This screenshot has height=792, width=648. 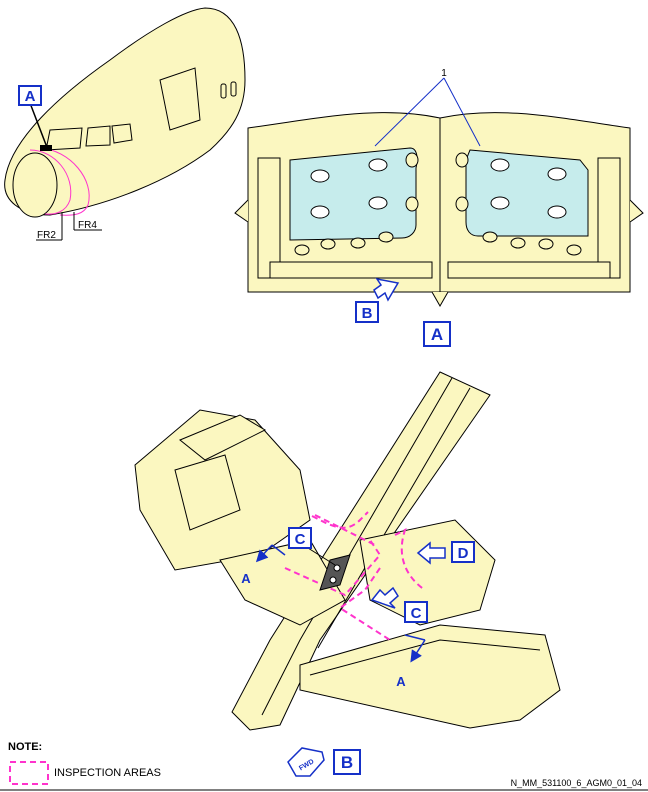 I want to click on frame-labels: FR2 FR4, so click(x=69, y=226).